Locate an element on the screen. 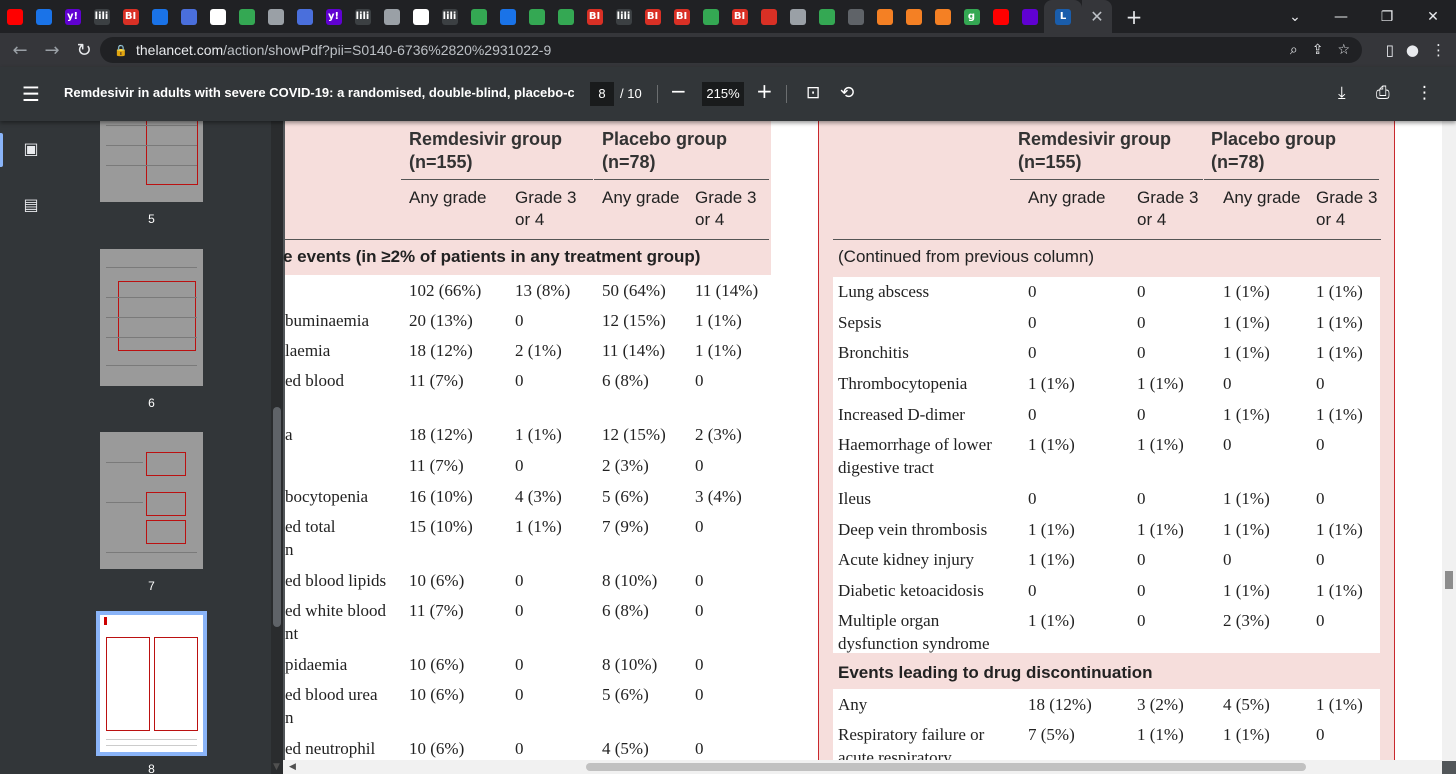  horizontal-scrollbar: ▼ ◀ is located at coordinates (857, 767).